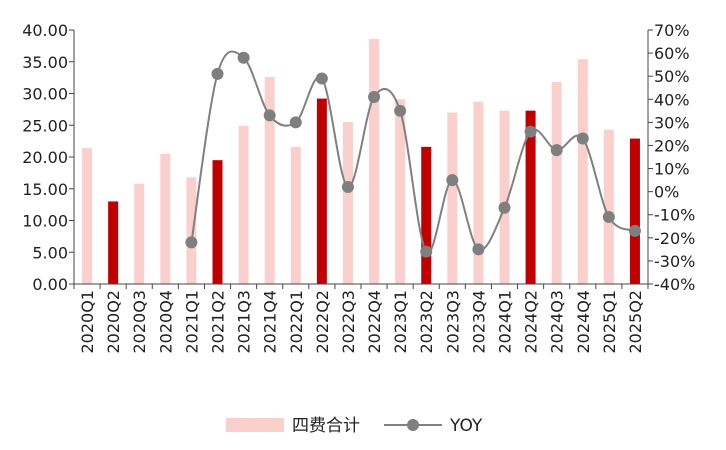 This screenshot has height=450, width=726. What do you see at coordinates (452, 198) in the screenshot?
I see `bar-2023Q3` at bounding box center [452, 198].